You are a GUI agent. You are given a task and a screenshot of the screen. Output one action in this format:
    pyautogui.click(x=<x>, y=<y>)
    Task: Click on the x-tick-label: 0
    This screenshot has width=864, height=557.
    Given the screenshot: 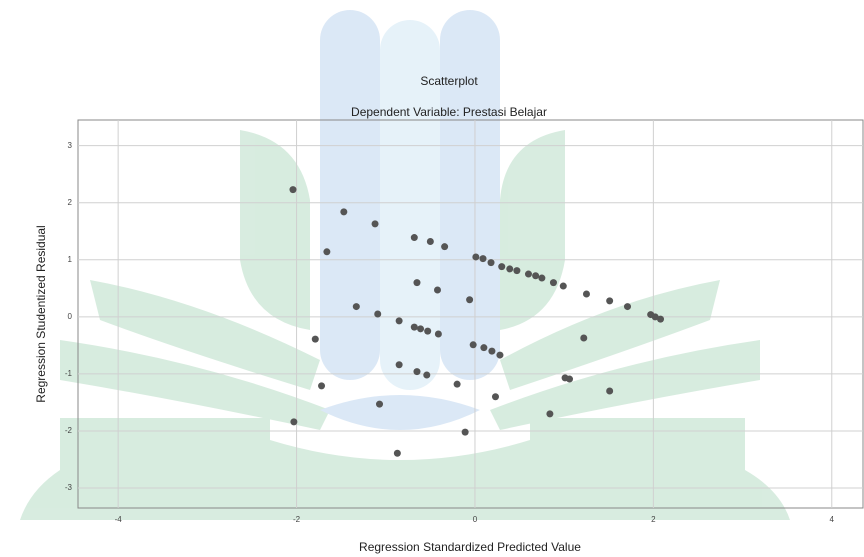 What is the action you would take?
    pyautogui.click(x=475, y=519)
    